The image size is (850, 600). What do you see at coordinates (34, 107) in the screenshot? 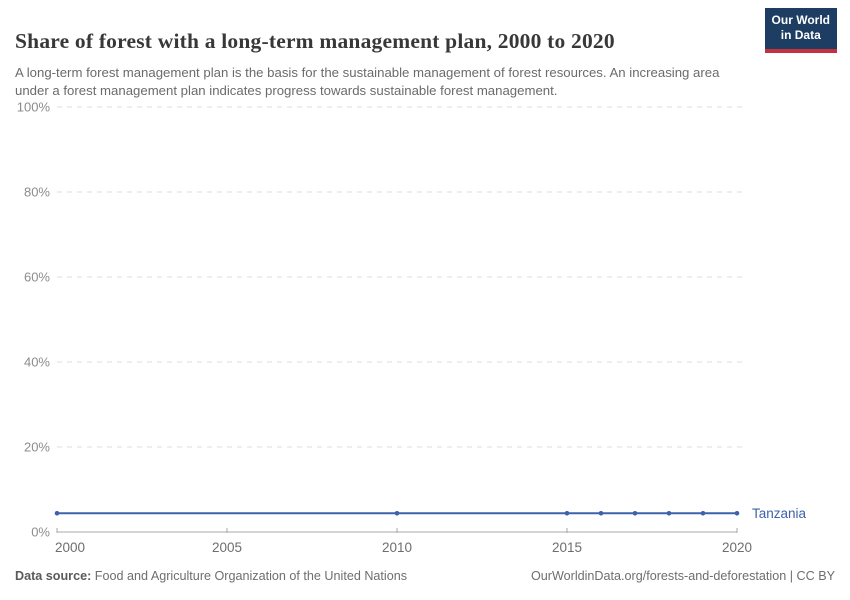
I see `y-axis-label: 100%` at bounding box center [34, 107].